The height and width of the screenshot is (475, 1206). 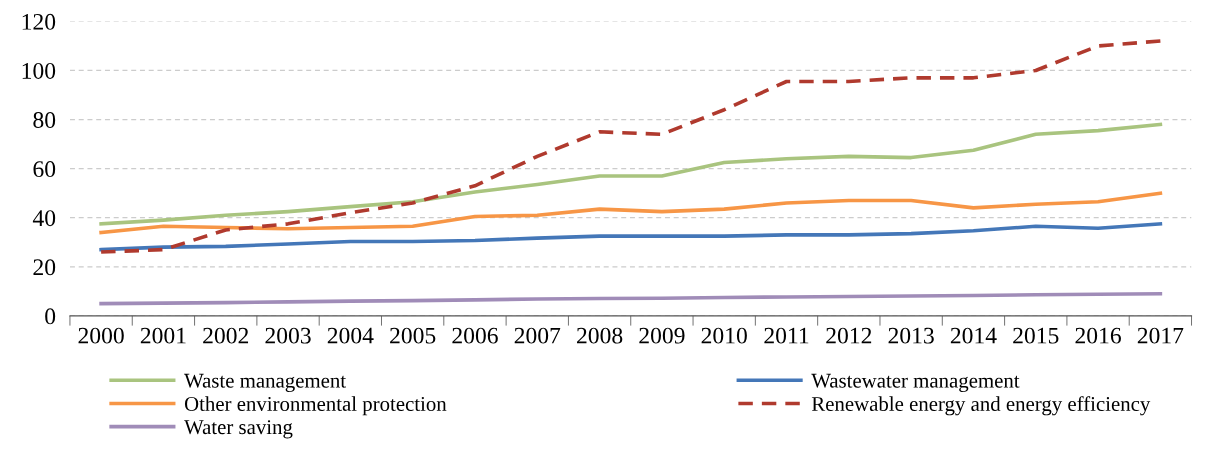 I want to click on x-tick-label: 2009, so click(x=662, y=335).